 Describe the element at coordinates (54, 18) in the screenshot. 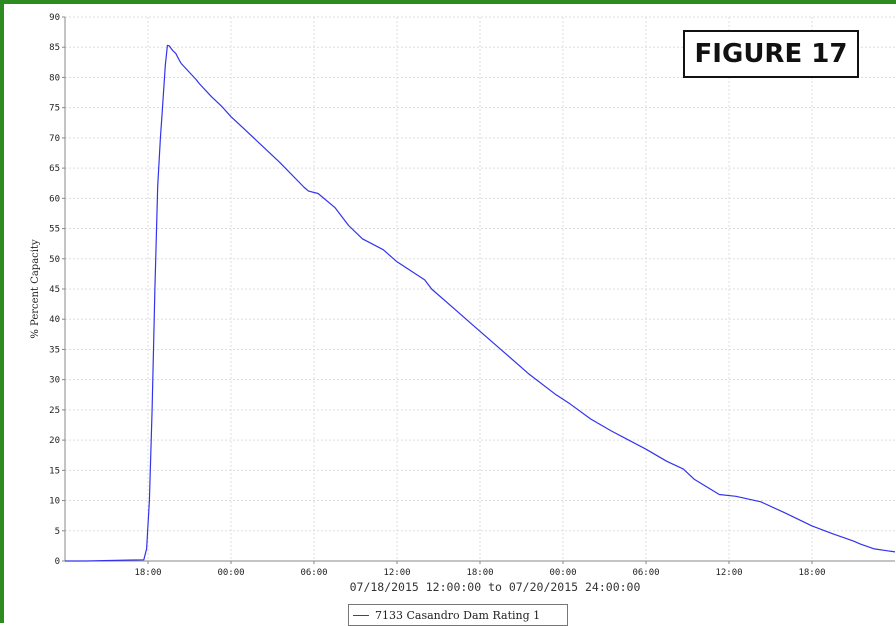

I see `y-tick-label: 90` at that location.